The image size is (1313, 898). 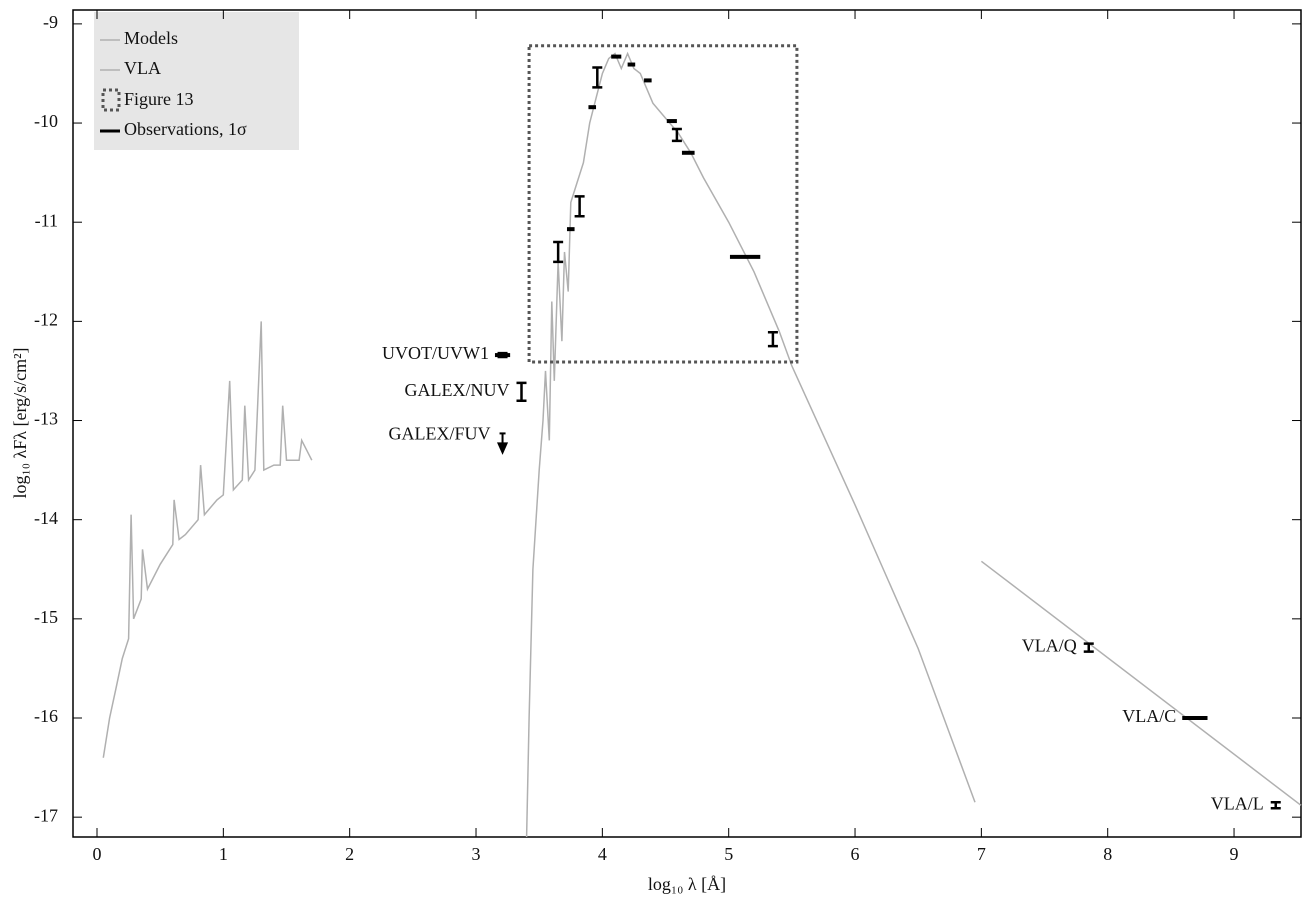 I want to click on x-axis-label: log₁₀ λ [Å], so click(x=687, y=884).